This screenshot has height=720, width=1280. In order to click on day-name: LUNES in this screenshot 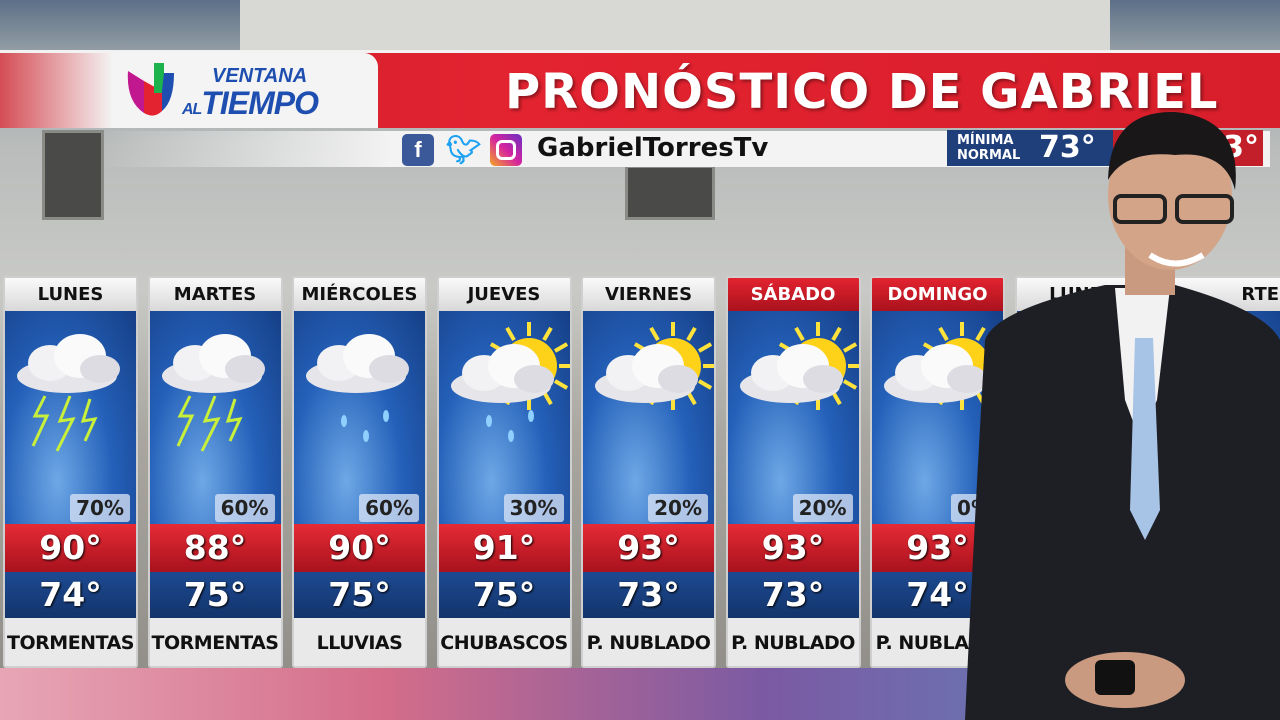, I will do `click(70, 294)`.